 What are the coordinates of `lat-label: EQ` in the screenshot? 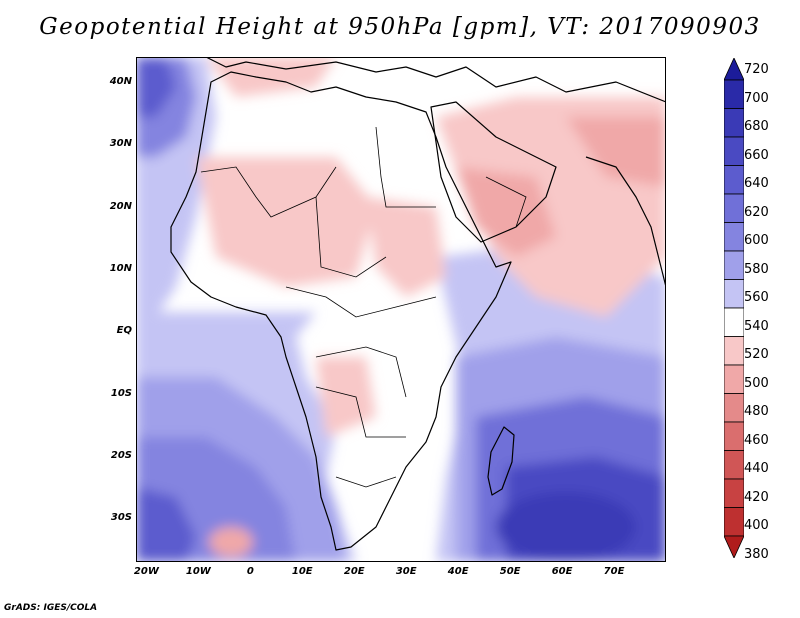 It's located at (124, 331).